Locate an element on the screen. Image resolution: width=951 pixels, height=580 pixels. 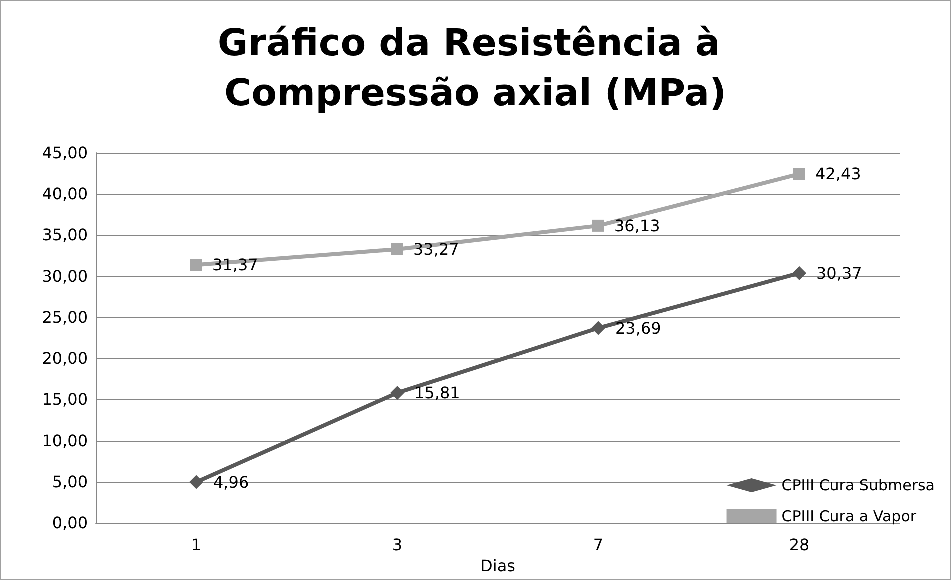
y-tick-label: 15,00 is located at coordinates (65, 400).